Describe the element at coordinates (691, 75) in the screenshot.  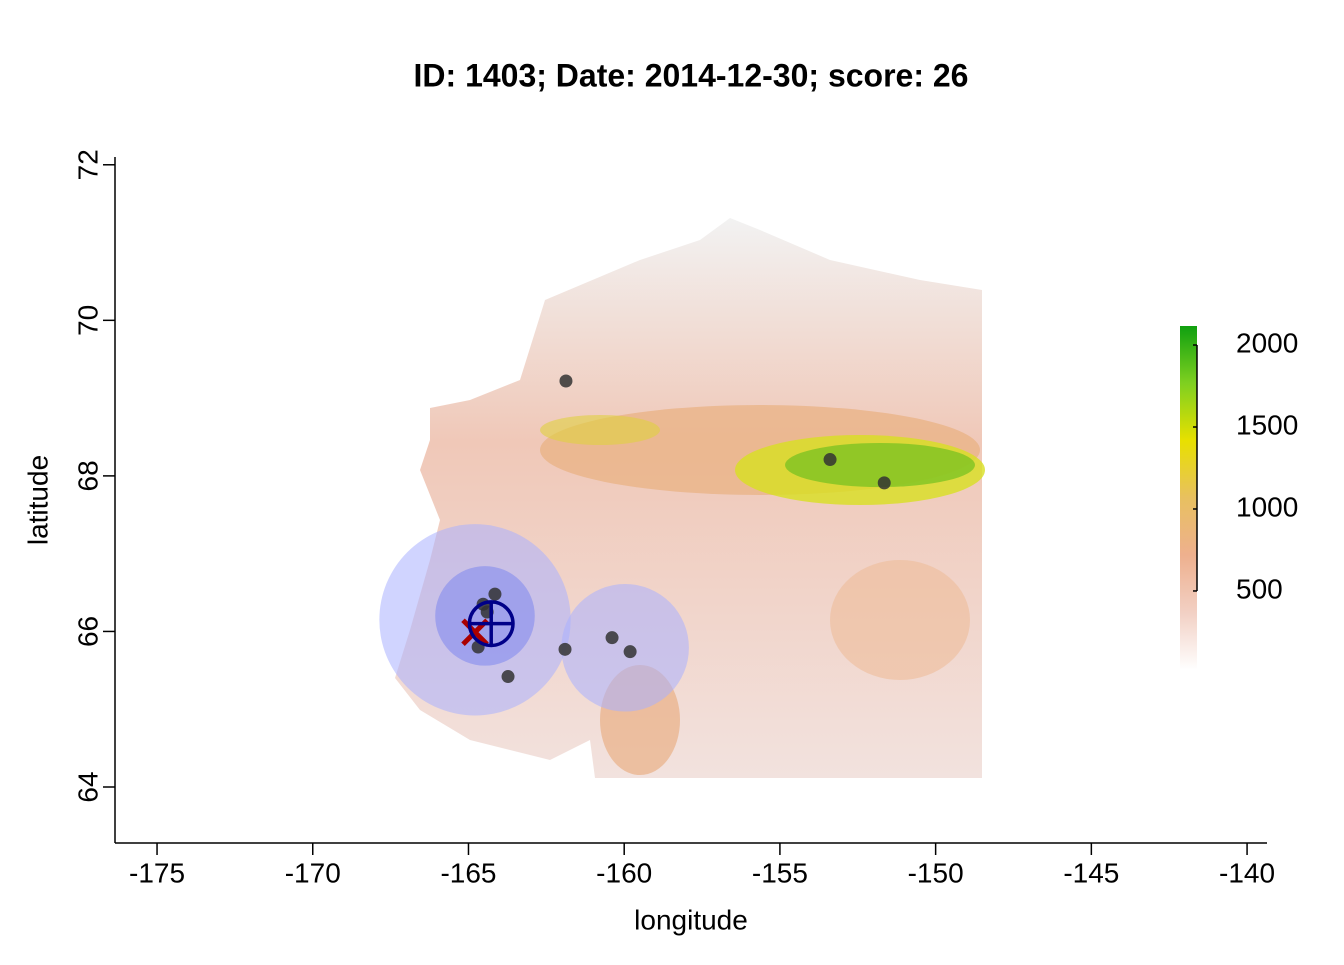
I see `chart-title: ID: 1403; Date: 2014-12-30; score: 26` at that location.